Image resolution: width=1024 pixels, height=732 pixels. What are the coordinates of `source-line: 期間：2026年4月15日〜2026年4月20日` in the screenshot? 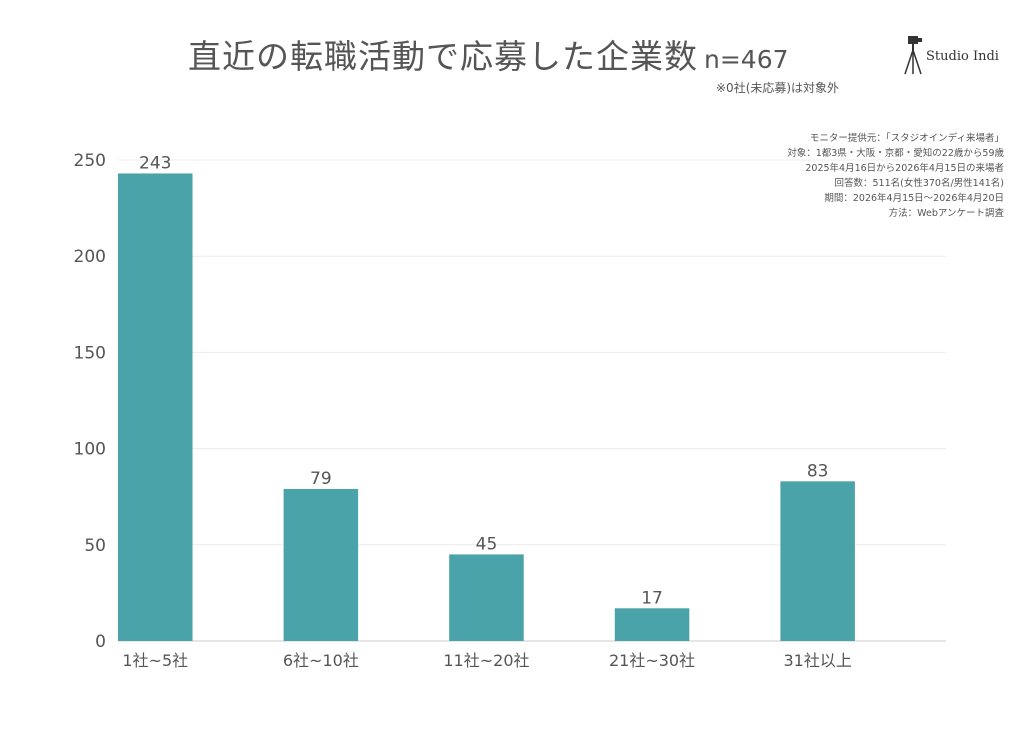 It's located at (914, 198).